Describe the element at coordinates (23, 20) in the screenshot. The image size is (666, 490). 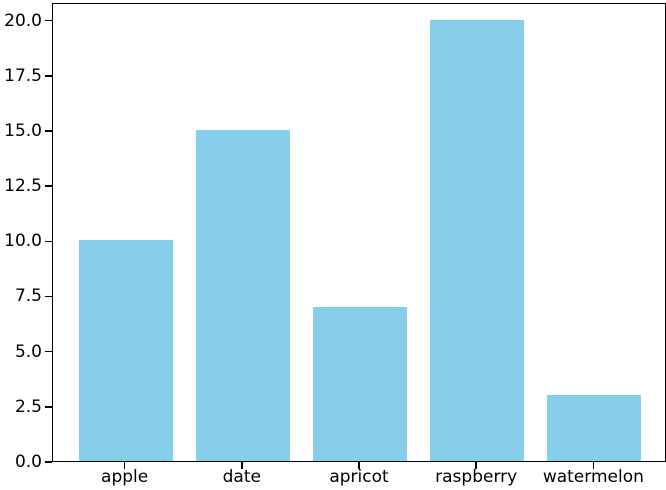
I see `y-tick-label: 20.0` at that location.